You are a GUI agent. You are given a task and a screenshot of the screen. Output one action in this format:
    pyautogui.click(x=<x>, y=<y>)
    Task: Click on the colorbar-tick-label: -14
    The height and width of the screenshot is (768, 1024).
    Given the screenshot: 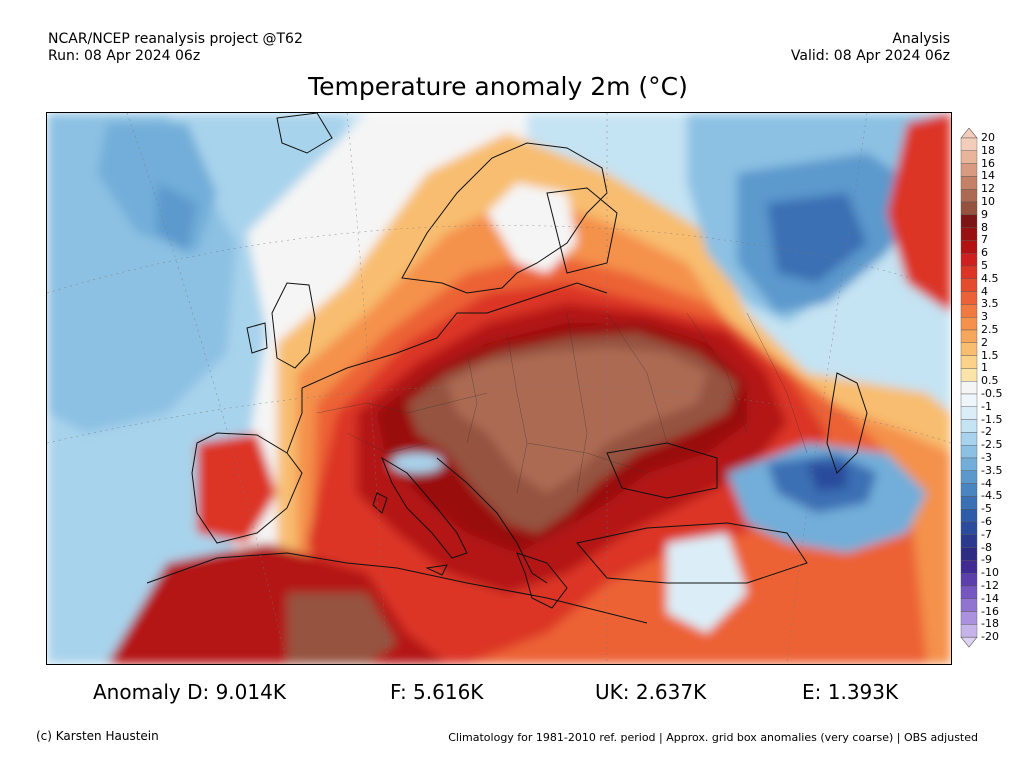 What is the action you would take?
    pyautogui.click(x=990, y=598)
    